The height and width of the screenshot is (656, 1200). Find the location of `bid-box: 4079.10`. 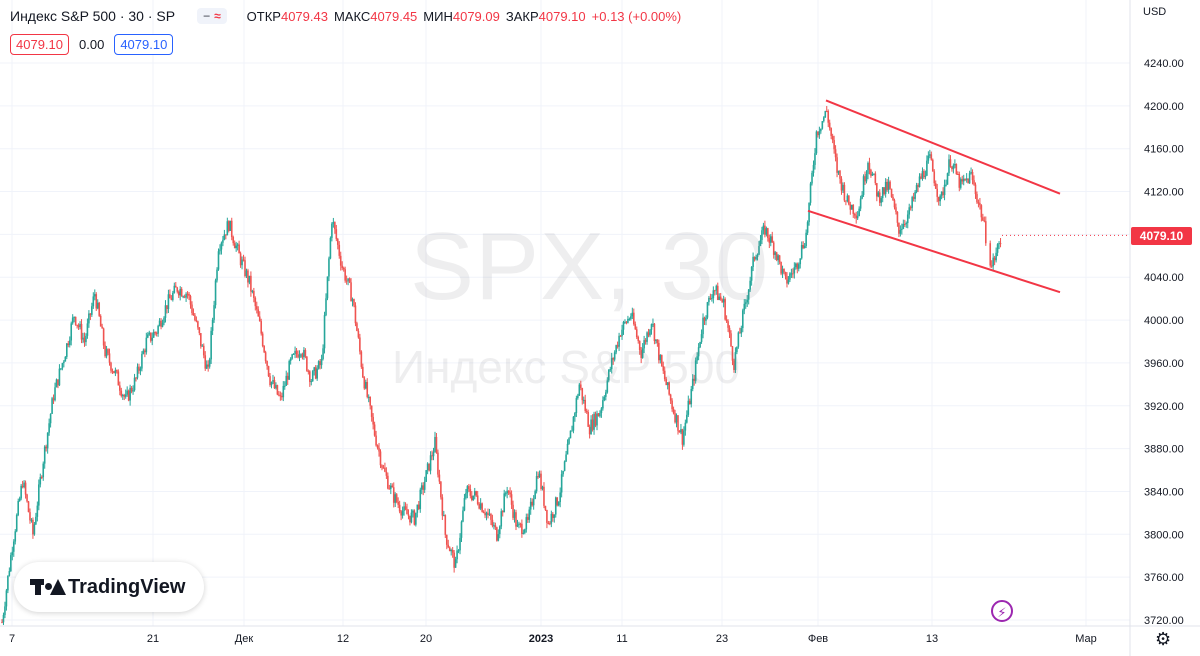

bid-box: 4079.10 is located at coordinates (39, 44).